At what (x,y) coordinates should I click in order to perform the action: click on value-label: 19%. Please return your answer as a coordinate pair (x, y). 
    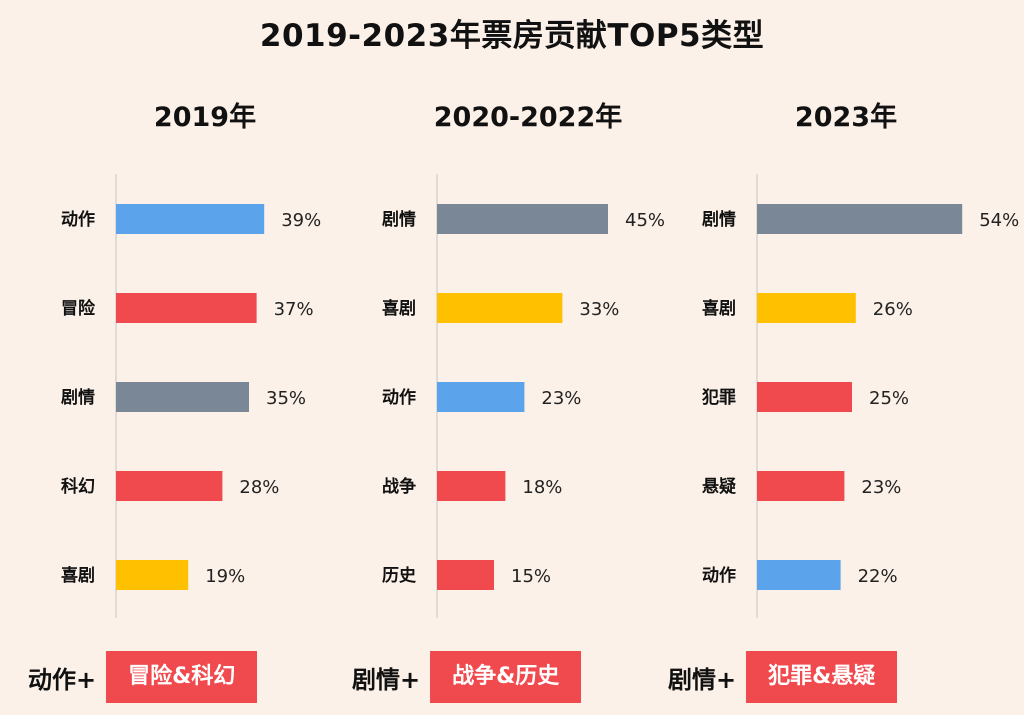
    Looking at the image, I should click on (225, 576).